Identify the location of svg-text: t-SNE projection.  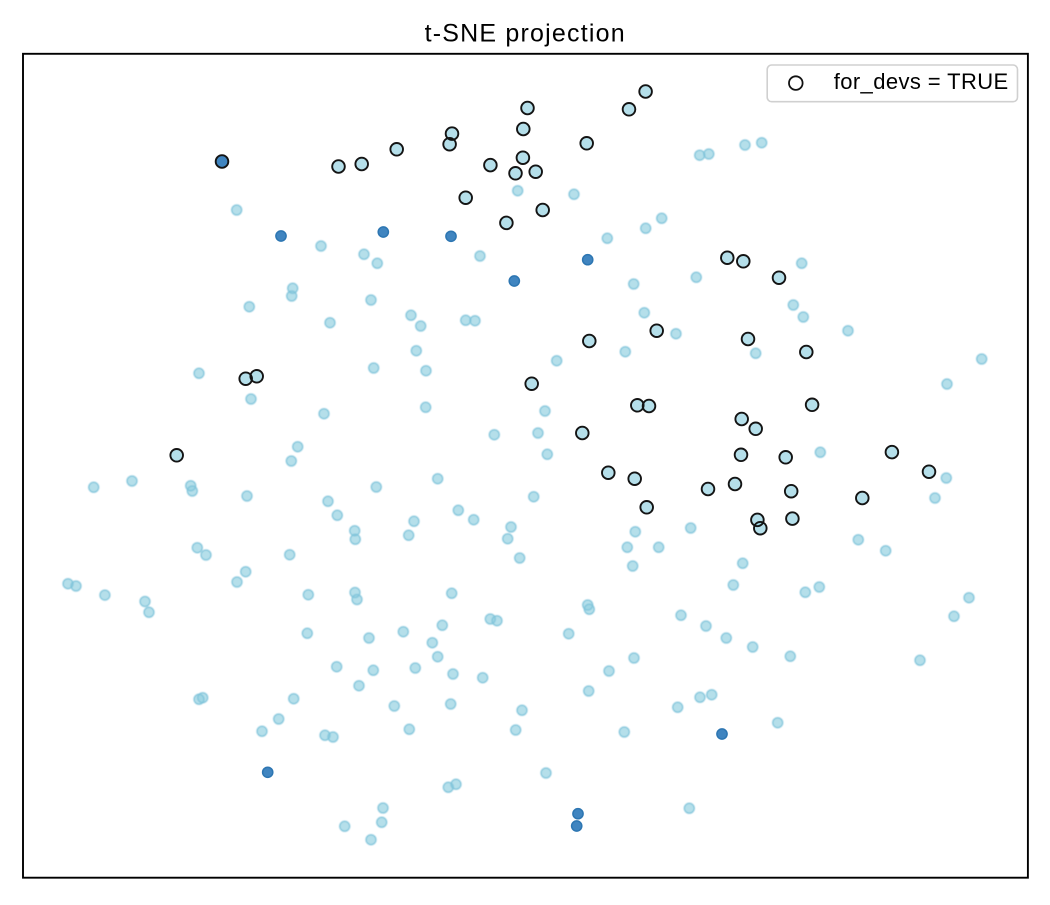
(525, 33).